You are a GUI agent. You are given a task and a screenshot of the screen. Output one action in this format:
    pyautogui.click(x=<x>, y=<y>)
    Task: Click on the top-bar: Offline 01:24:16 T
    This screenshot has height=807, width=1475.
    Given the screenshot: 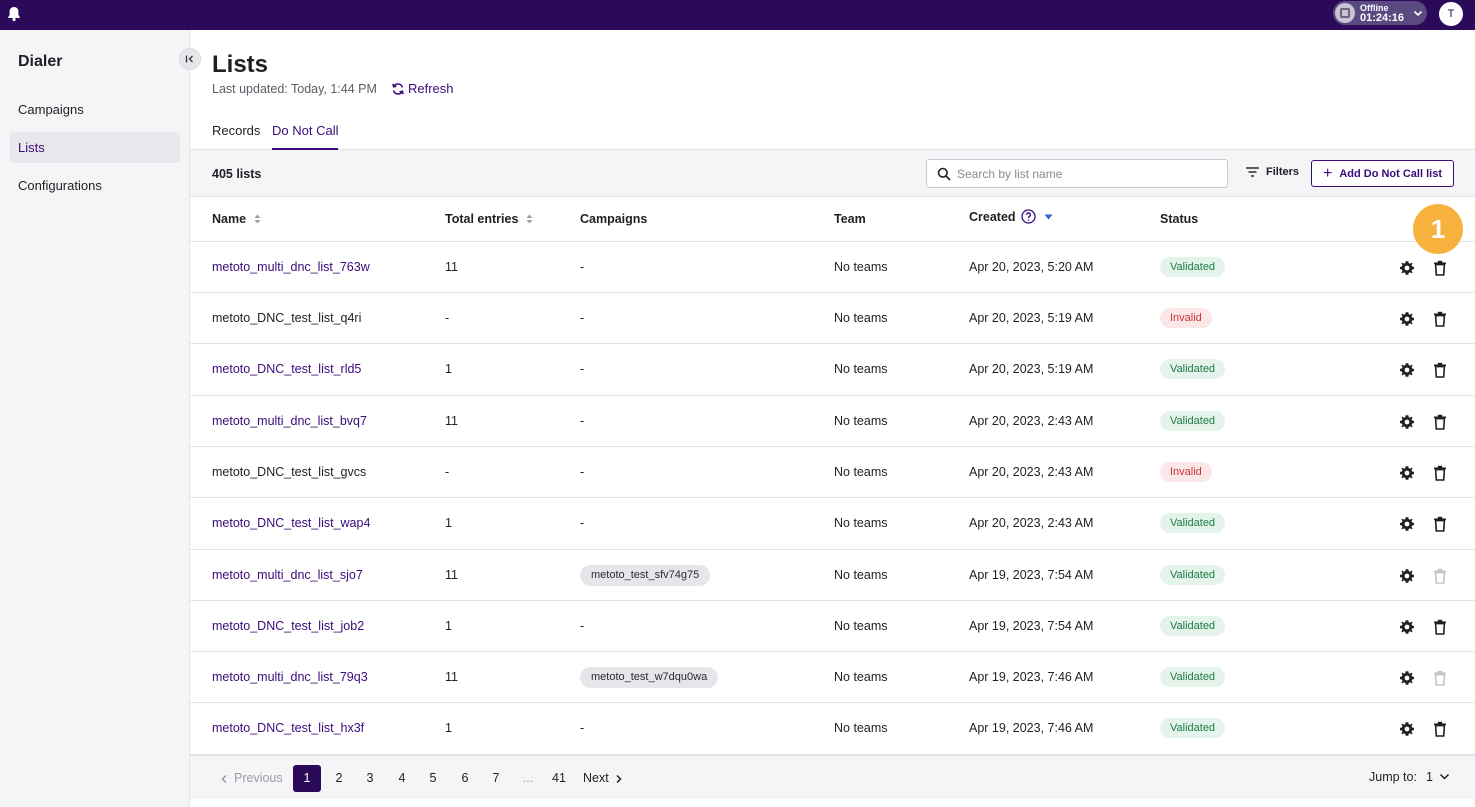 What is the action you would take?
    pyautogui.click(x=737, y=15)
    